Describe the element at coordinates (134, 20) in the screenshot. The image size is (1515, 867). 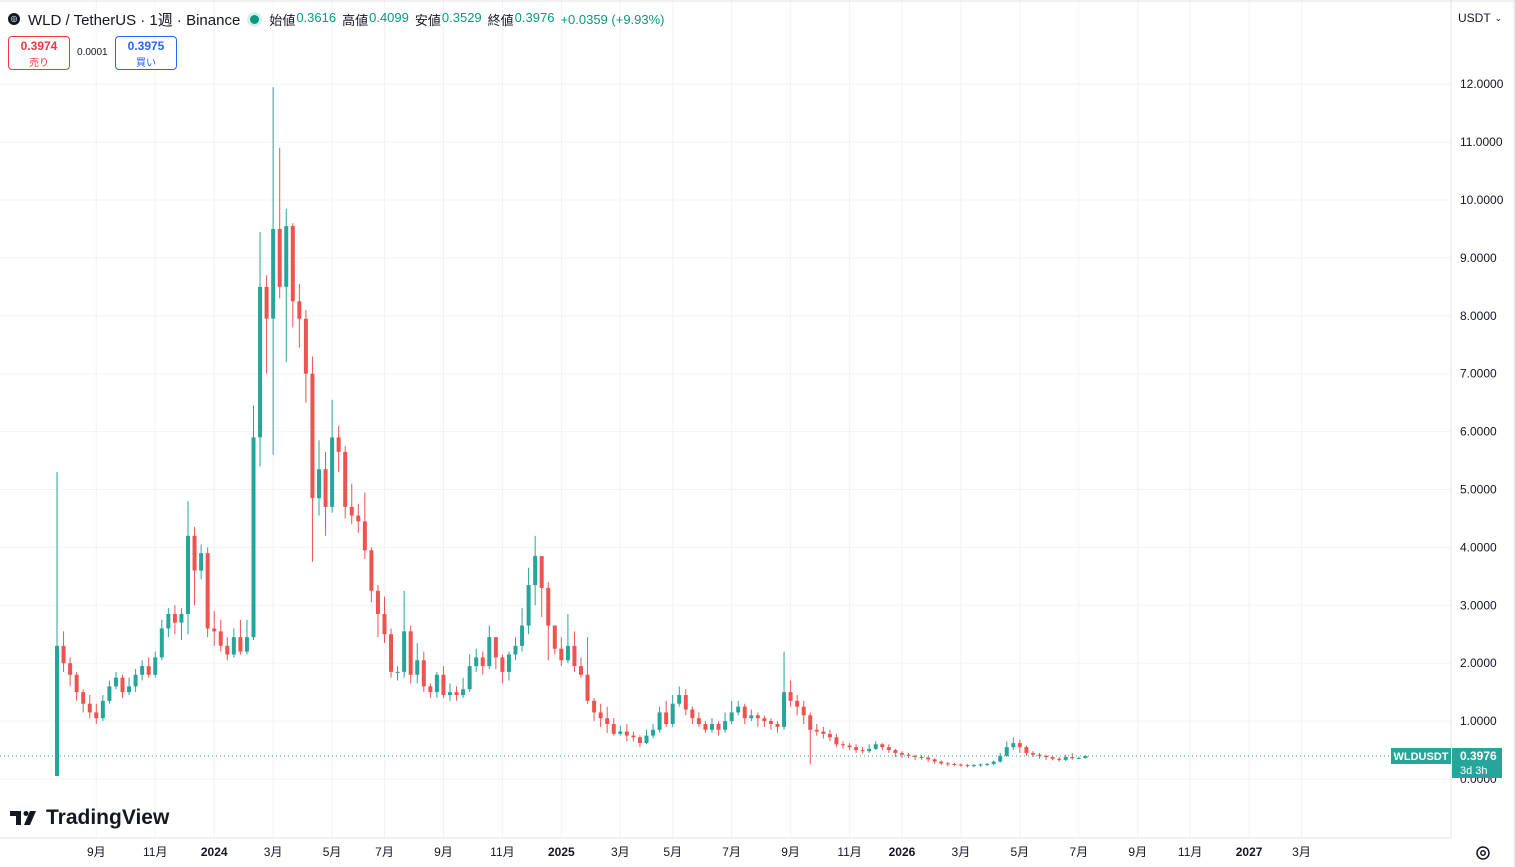
I see `symbol-title: WLD / TetherUS · 1週 · Binance` at that location.